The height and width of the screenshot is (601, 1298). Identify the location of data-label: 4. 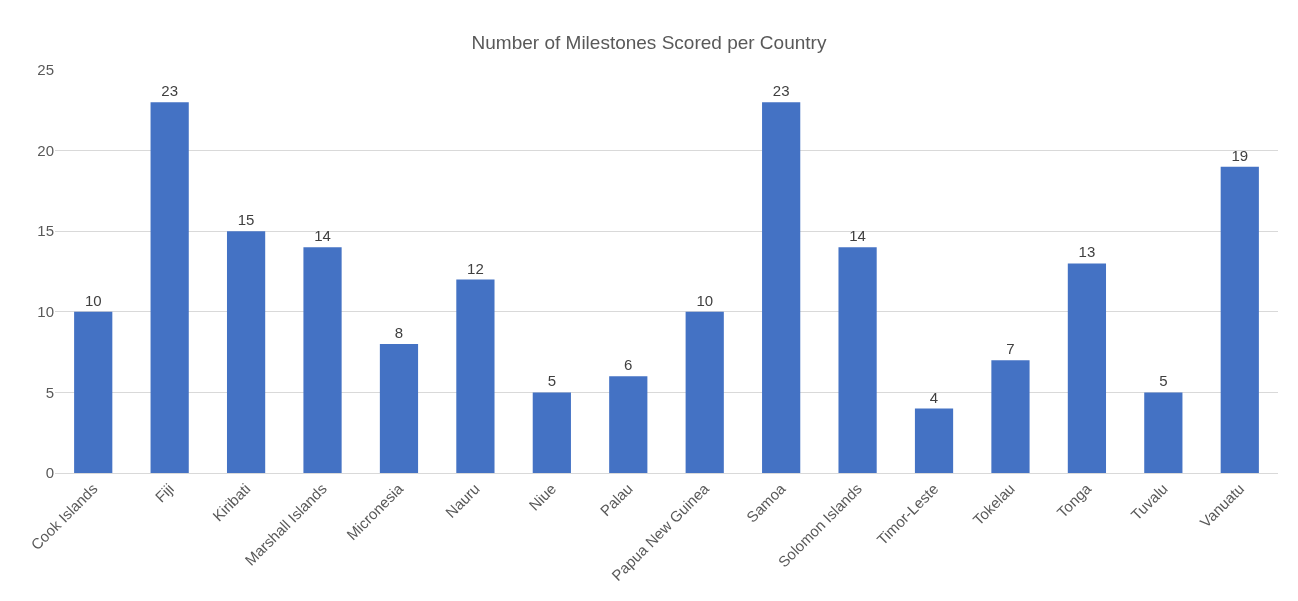
(934, 397).